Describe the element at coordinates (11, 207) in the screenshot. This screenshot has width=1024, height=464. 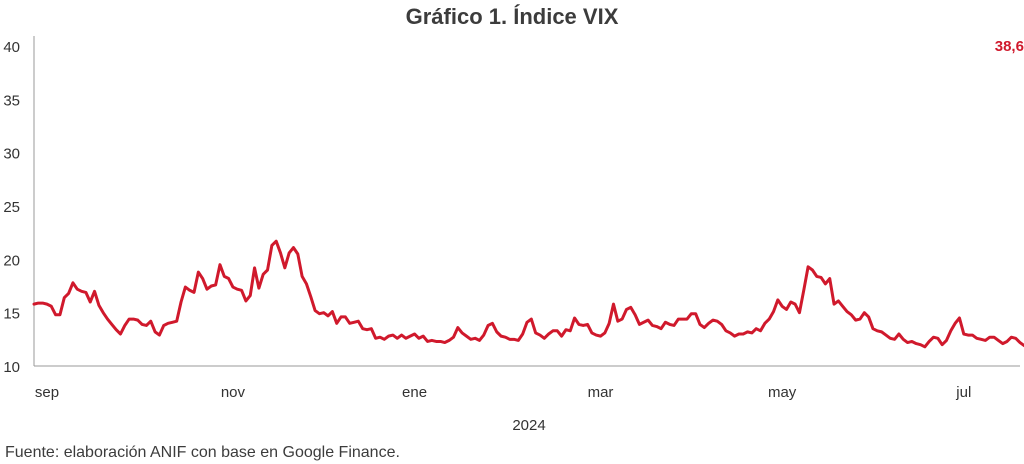
I see `y-tick-label: 25` at that location.